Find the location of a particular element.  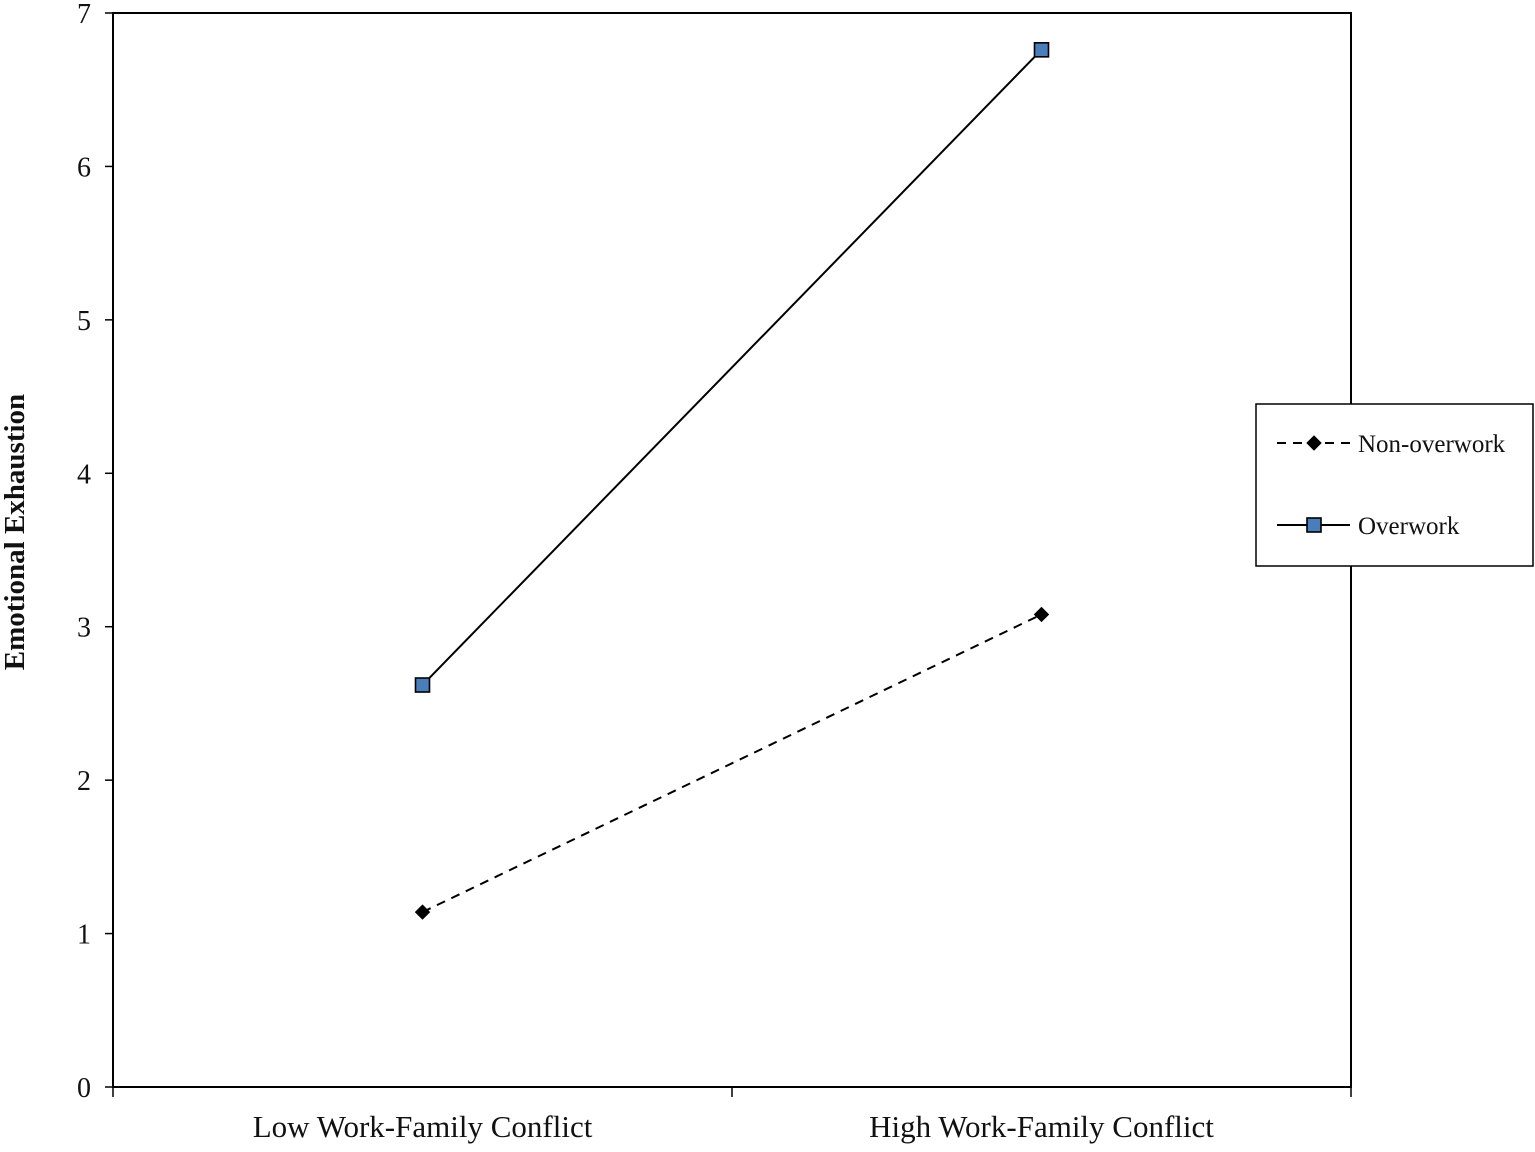

y-tick-label: 0 is located at coordinates (84, 1088).